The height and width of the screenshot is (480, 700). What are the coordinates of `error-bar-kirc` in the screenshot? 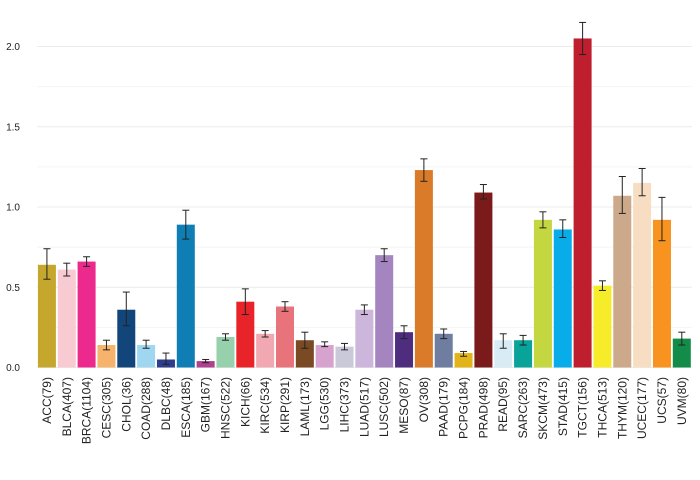 It's located at (265, 334).